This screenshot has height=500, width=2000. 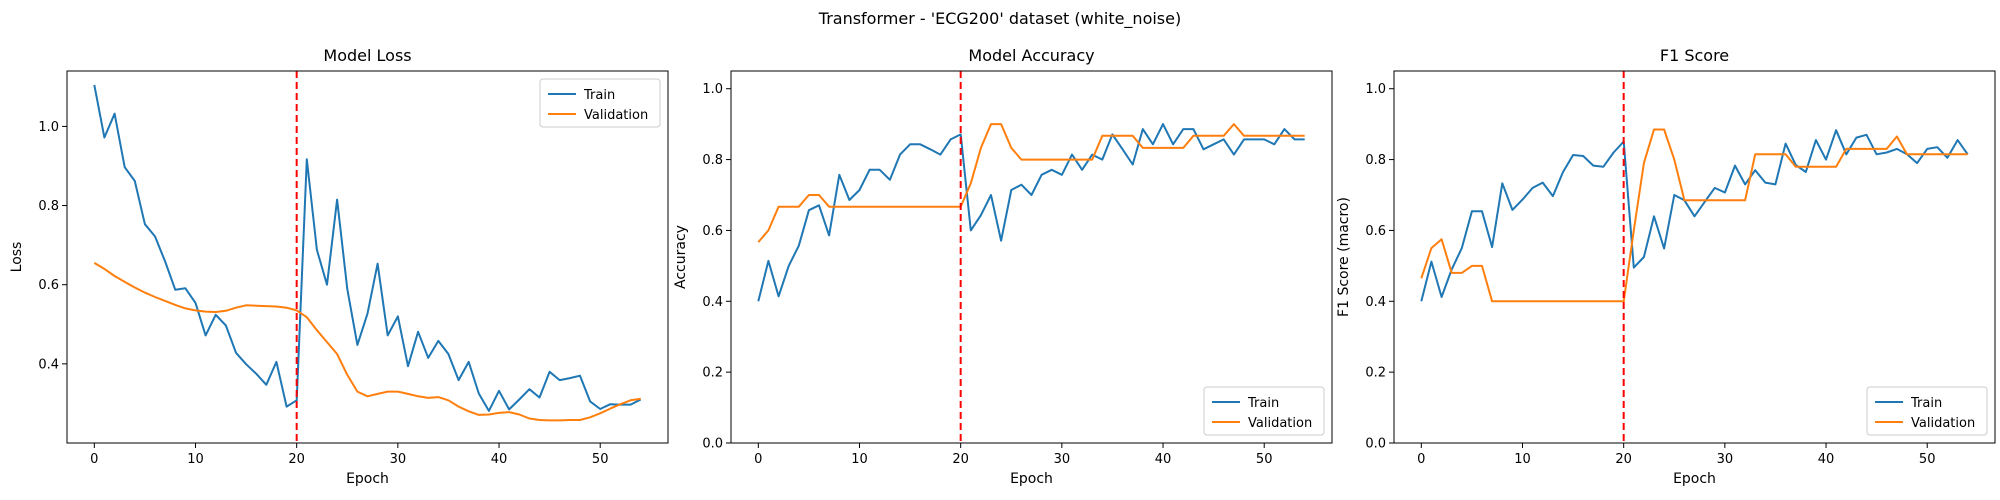 What do you see at coordinates (367, 55) in the screenshot?
I see `chart-title: Model Loss` at bounding box center [367, 55].